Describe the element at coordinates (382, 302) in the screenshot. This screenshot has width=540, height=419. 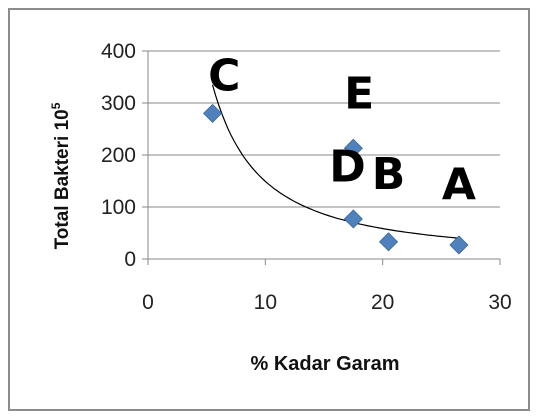
I see `x-tick-label-20: 20` at that location.